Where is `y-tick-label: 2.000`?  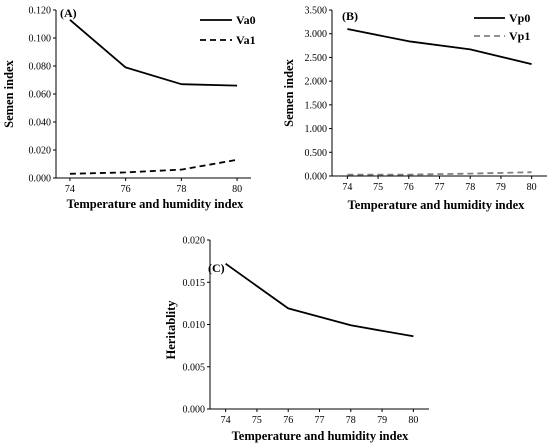 y-tick-label: 2.000 is located at coordinates (316, 82).